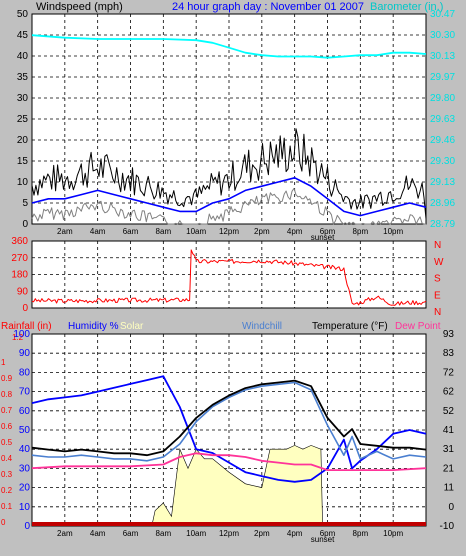 This screenshot has height=556, width=466. I want to click on temperature-tick-9: 83, so click(449, 353).